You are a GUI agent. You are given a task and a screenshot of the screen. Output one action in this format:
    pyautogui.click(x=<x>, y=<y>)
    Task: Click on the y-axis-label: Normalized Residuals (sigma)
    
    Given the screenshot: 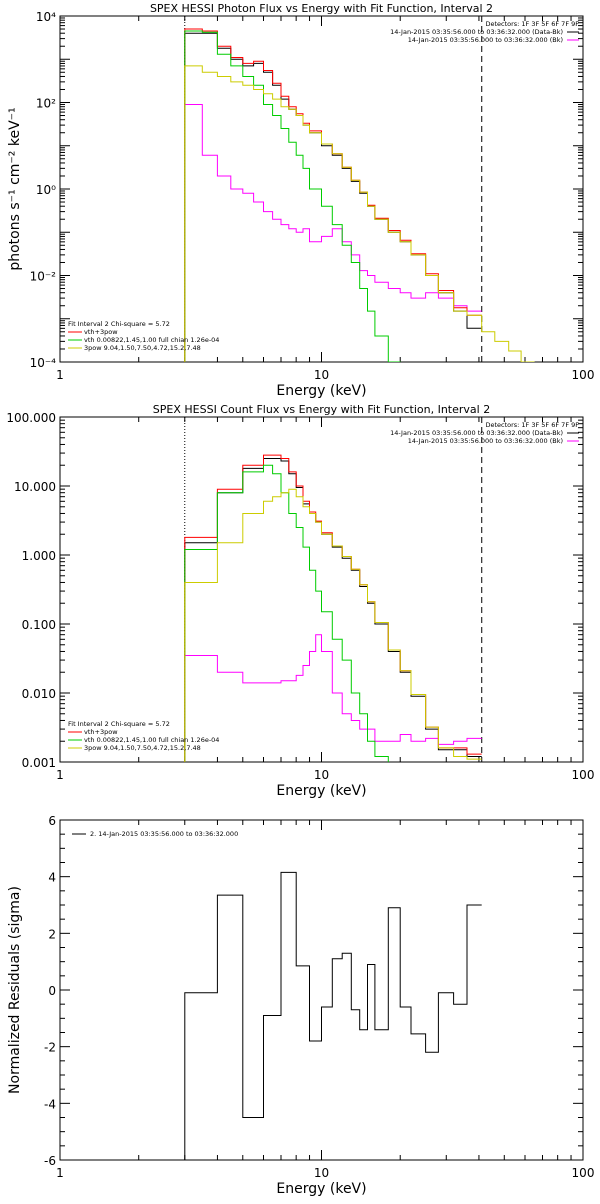 What is the action you would take?
    pyautogui.click(x=15, y=990)
    